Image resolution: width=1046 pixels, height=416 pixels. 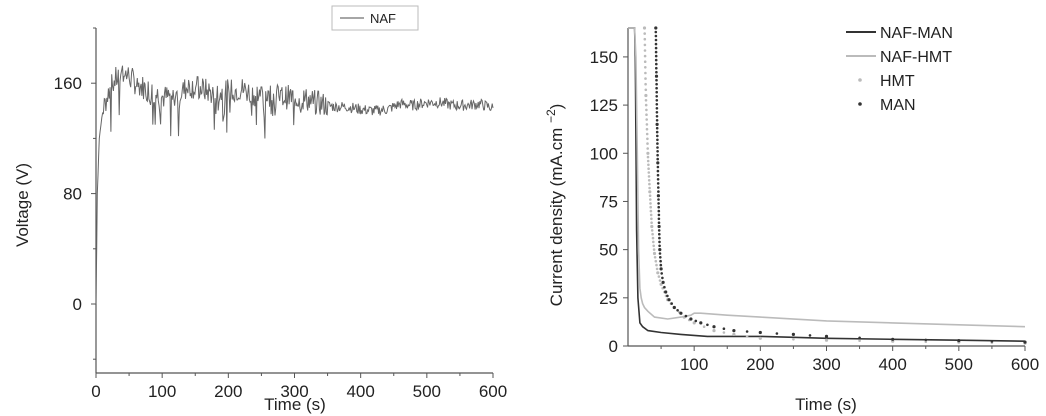 I want to click on left-x-axis-label: Time (s), so click(x=295, y=404).